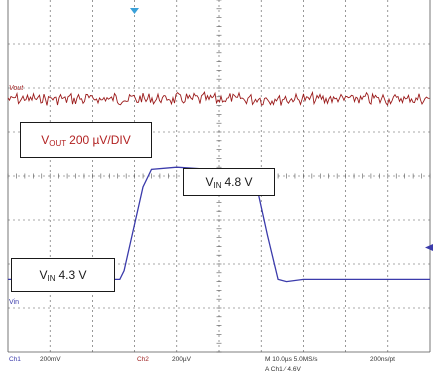 The width and height of the screenshot is (435, 377). What do you see at coordinates (51, 278) in the screenshot?
I see `vin-low-subscript: IN` at bounding box center [51, 278].